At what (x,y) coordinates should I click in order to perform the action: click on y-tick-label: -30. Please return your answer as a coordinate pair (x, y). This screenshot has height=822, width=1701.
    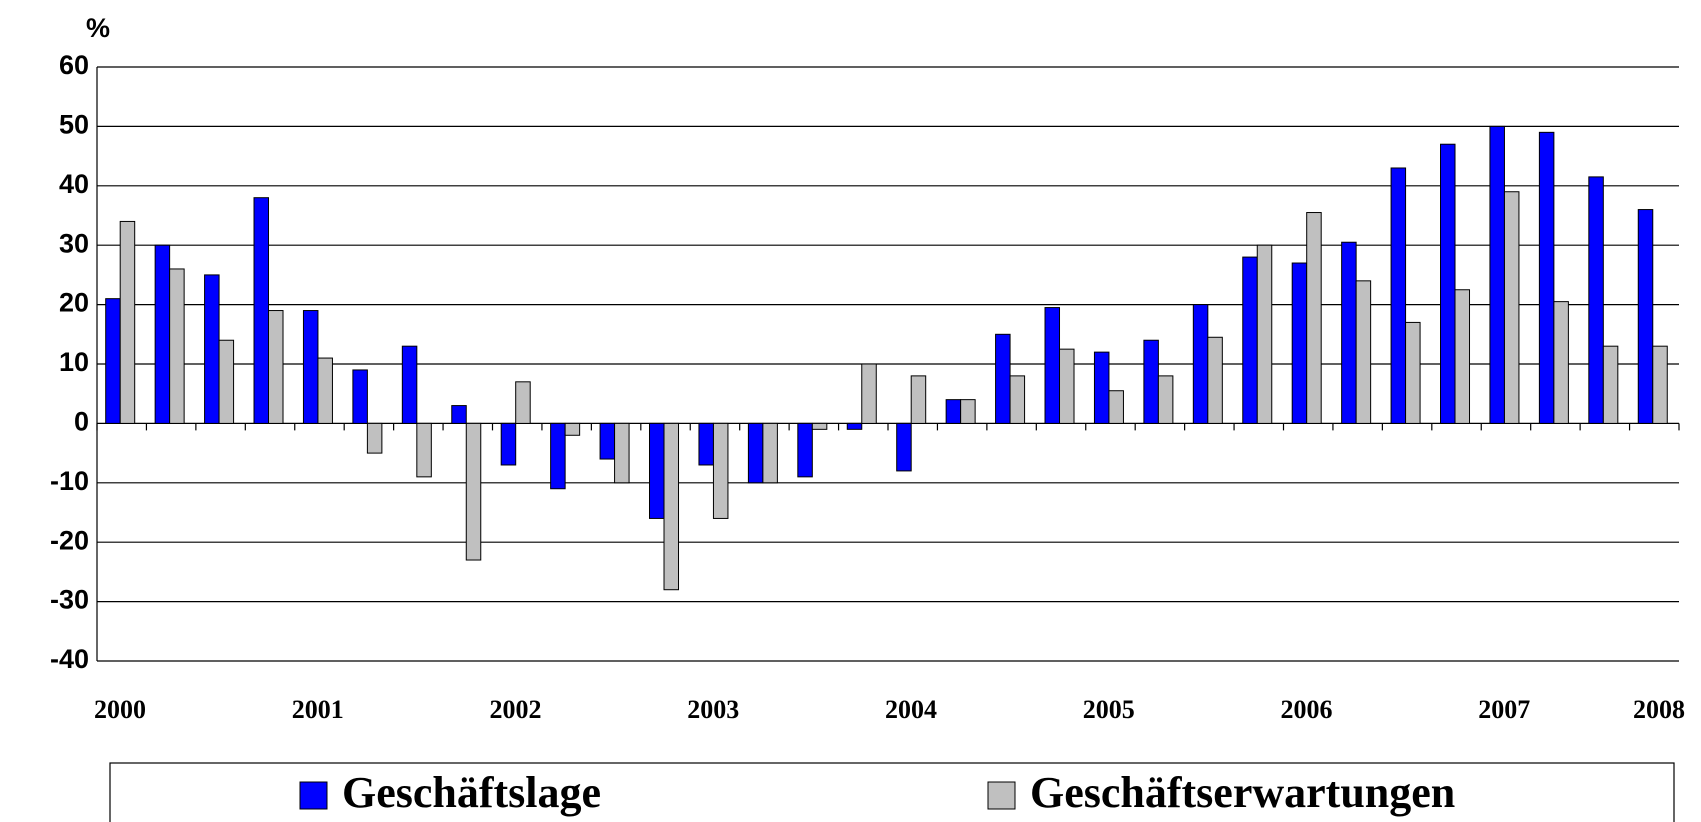
    Looking at the image, I should click on (69, 600).